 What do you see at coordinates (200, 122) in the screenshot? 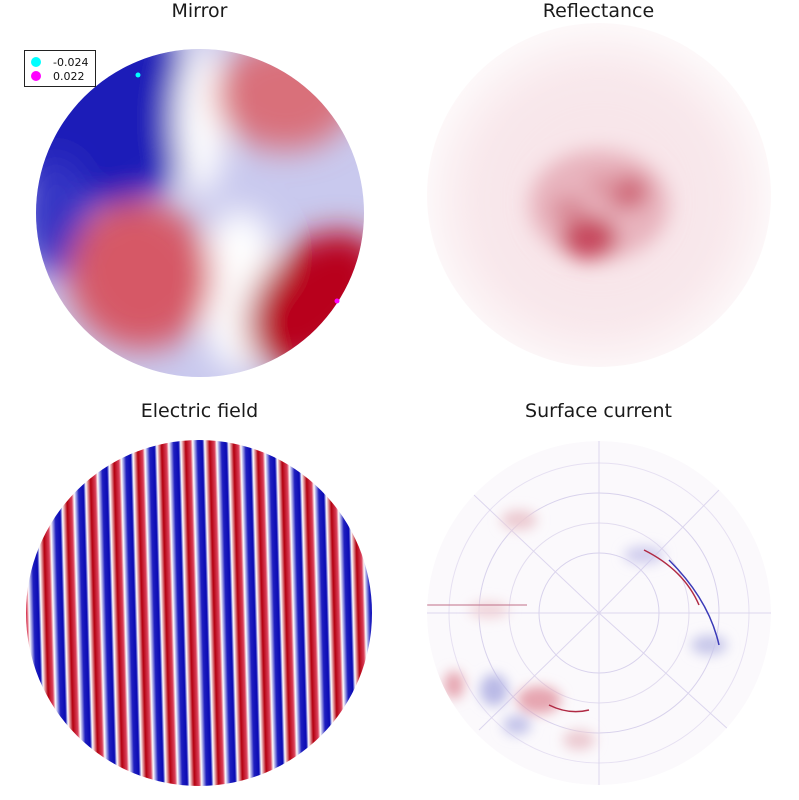
I see `mirror-white-top` at bounding box center [200, 122].